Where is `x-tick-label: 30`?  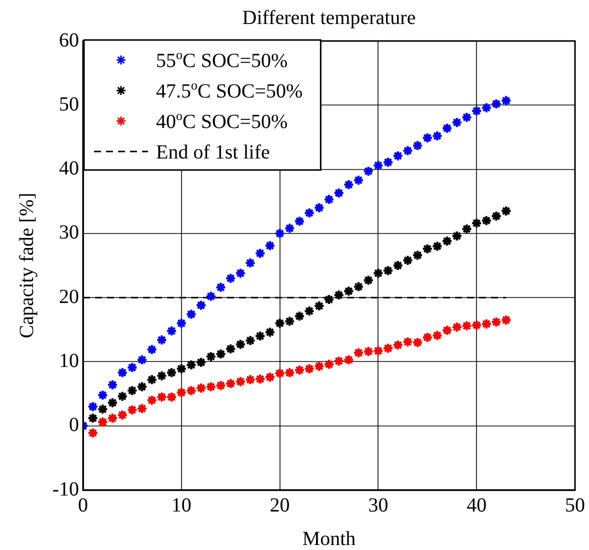
x-tick-label: 30 is located at coordinates (378, 505).